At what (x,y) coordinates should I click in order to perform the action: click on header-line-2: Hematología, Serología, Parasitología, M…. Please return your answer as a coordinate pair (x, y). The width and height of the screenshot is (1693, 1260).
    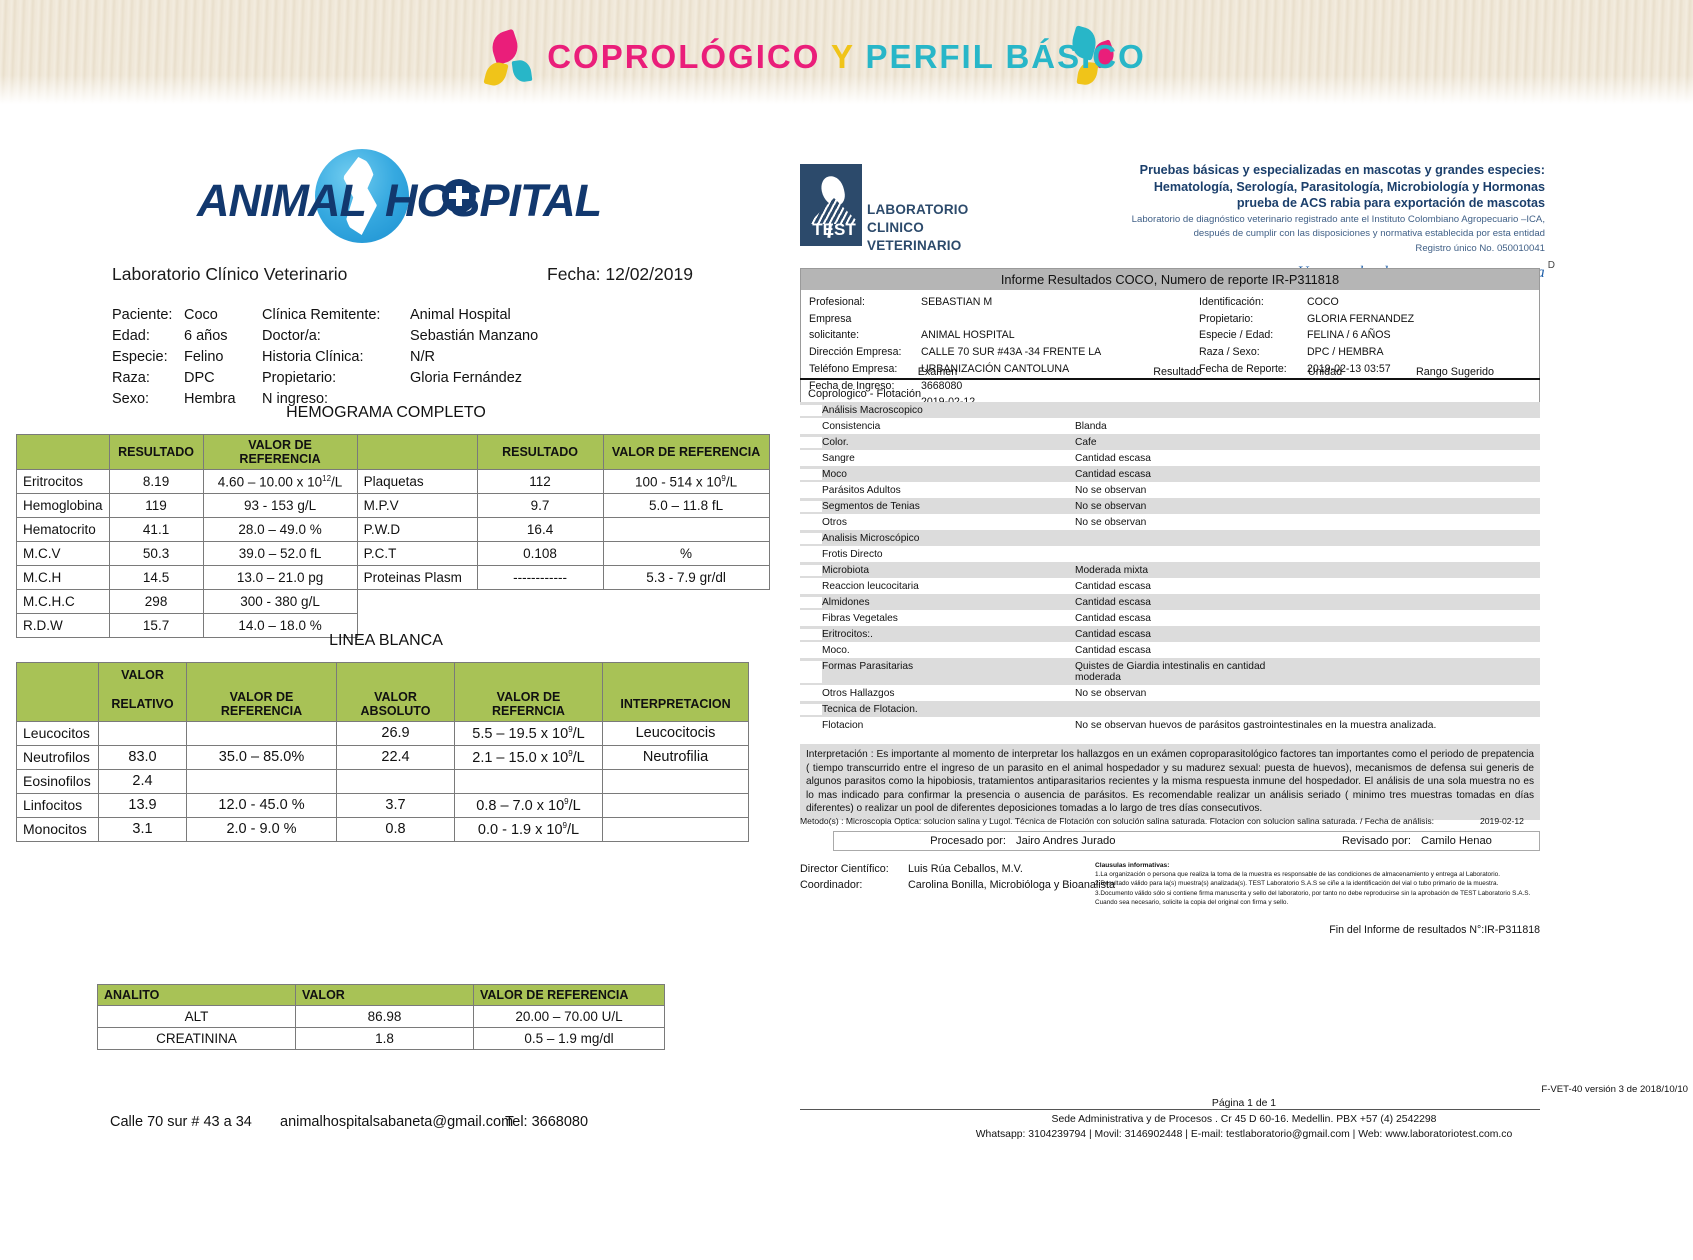
    Looking at the image, I should click on (1349, 186).